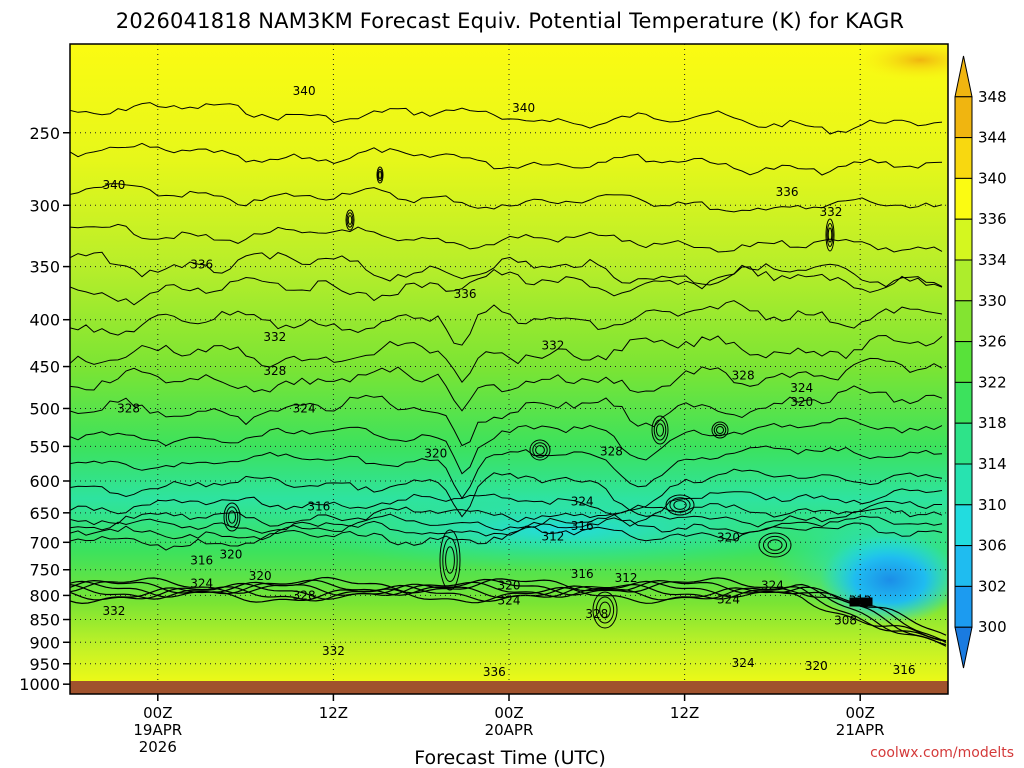 The image size is (1024, 768). What do you see at coordinates (44, 542) in the screenshot?
I see `y-tick-label: 700` at bounding box center [44, 542].